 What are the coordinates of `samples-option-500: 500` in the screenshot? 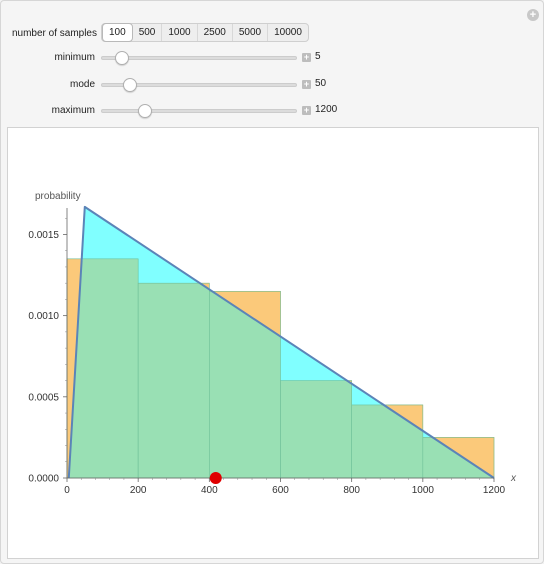 It's located at (148, 32).